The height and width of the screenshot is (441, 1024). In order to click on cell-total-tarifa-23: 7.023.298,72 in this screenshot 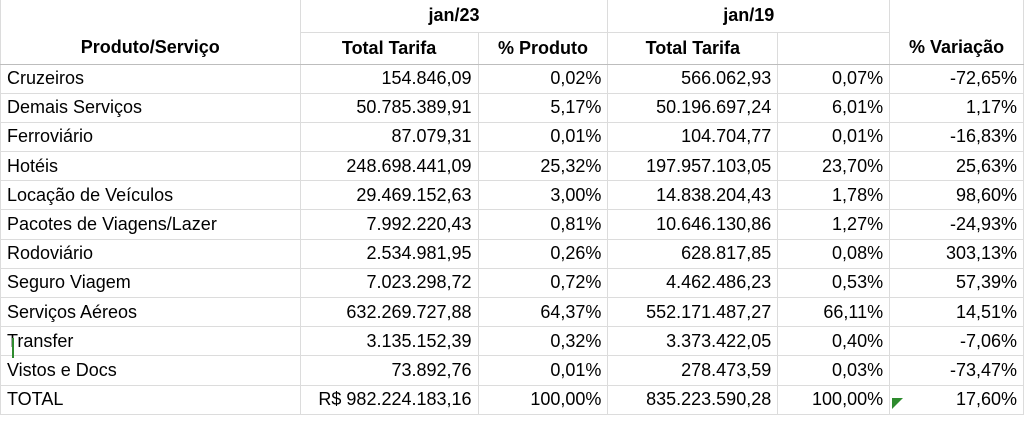, I will do `click(389, 283)`.